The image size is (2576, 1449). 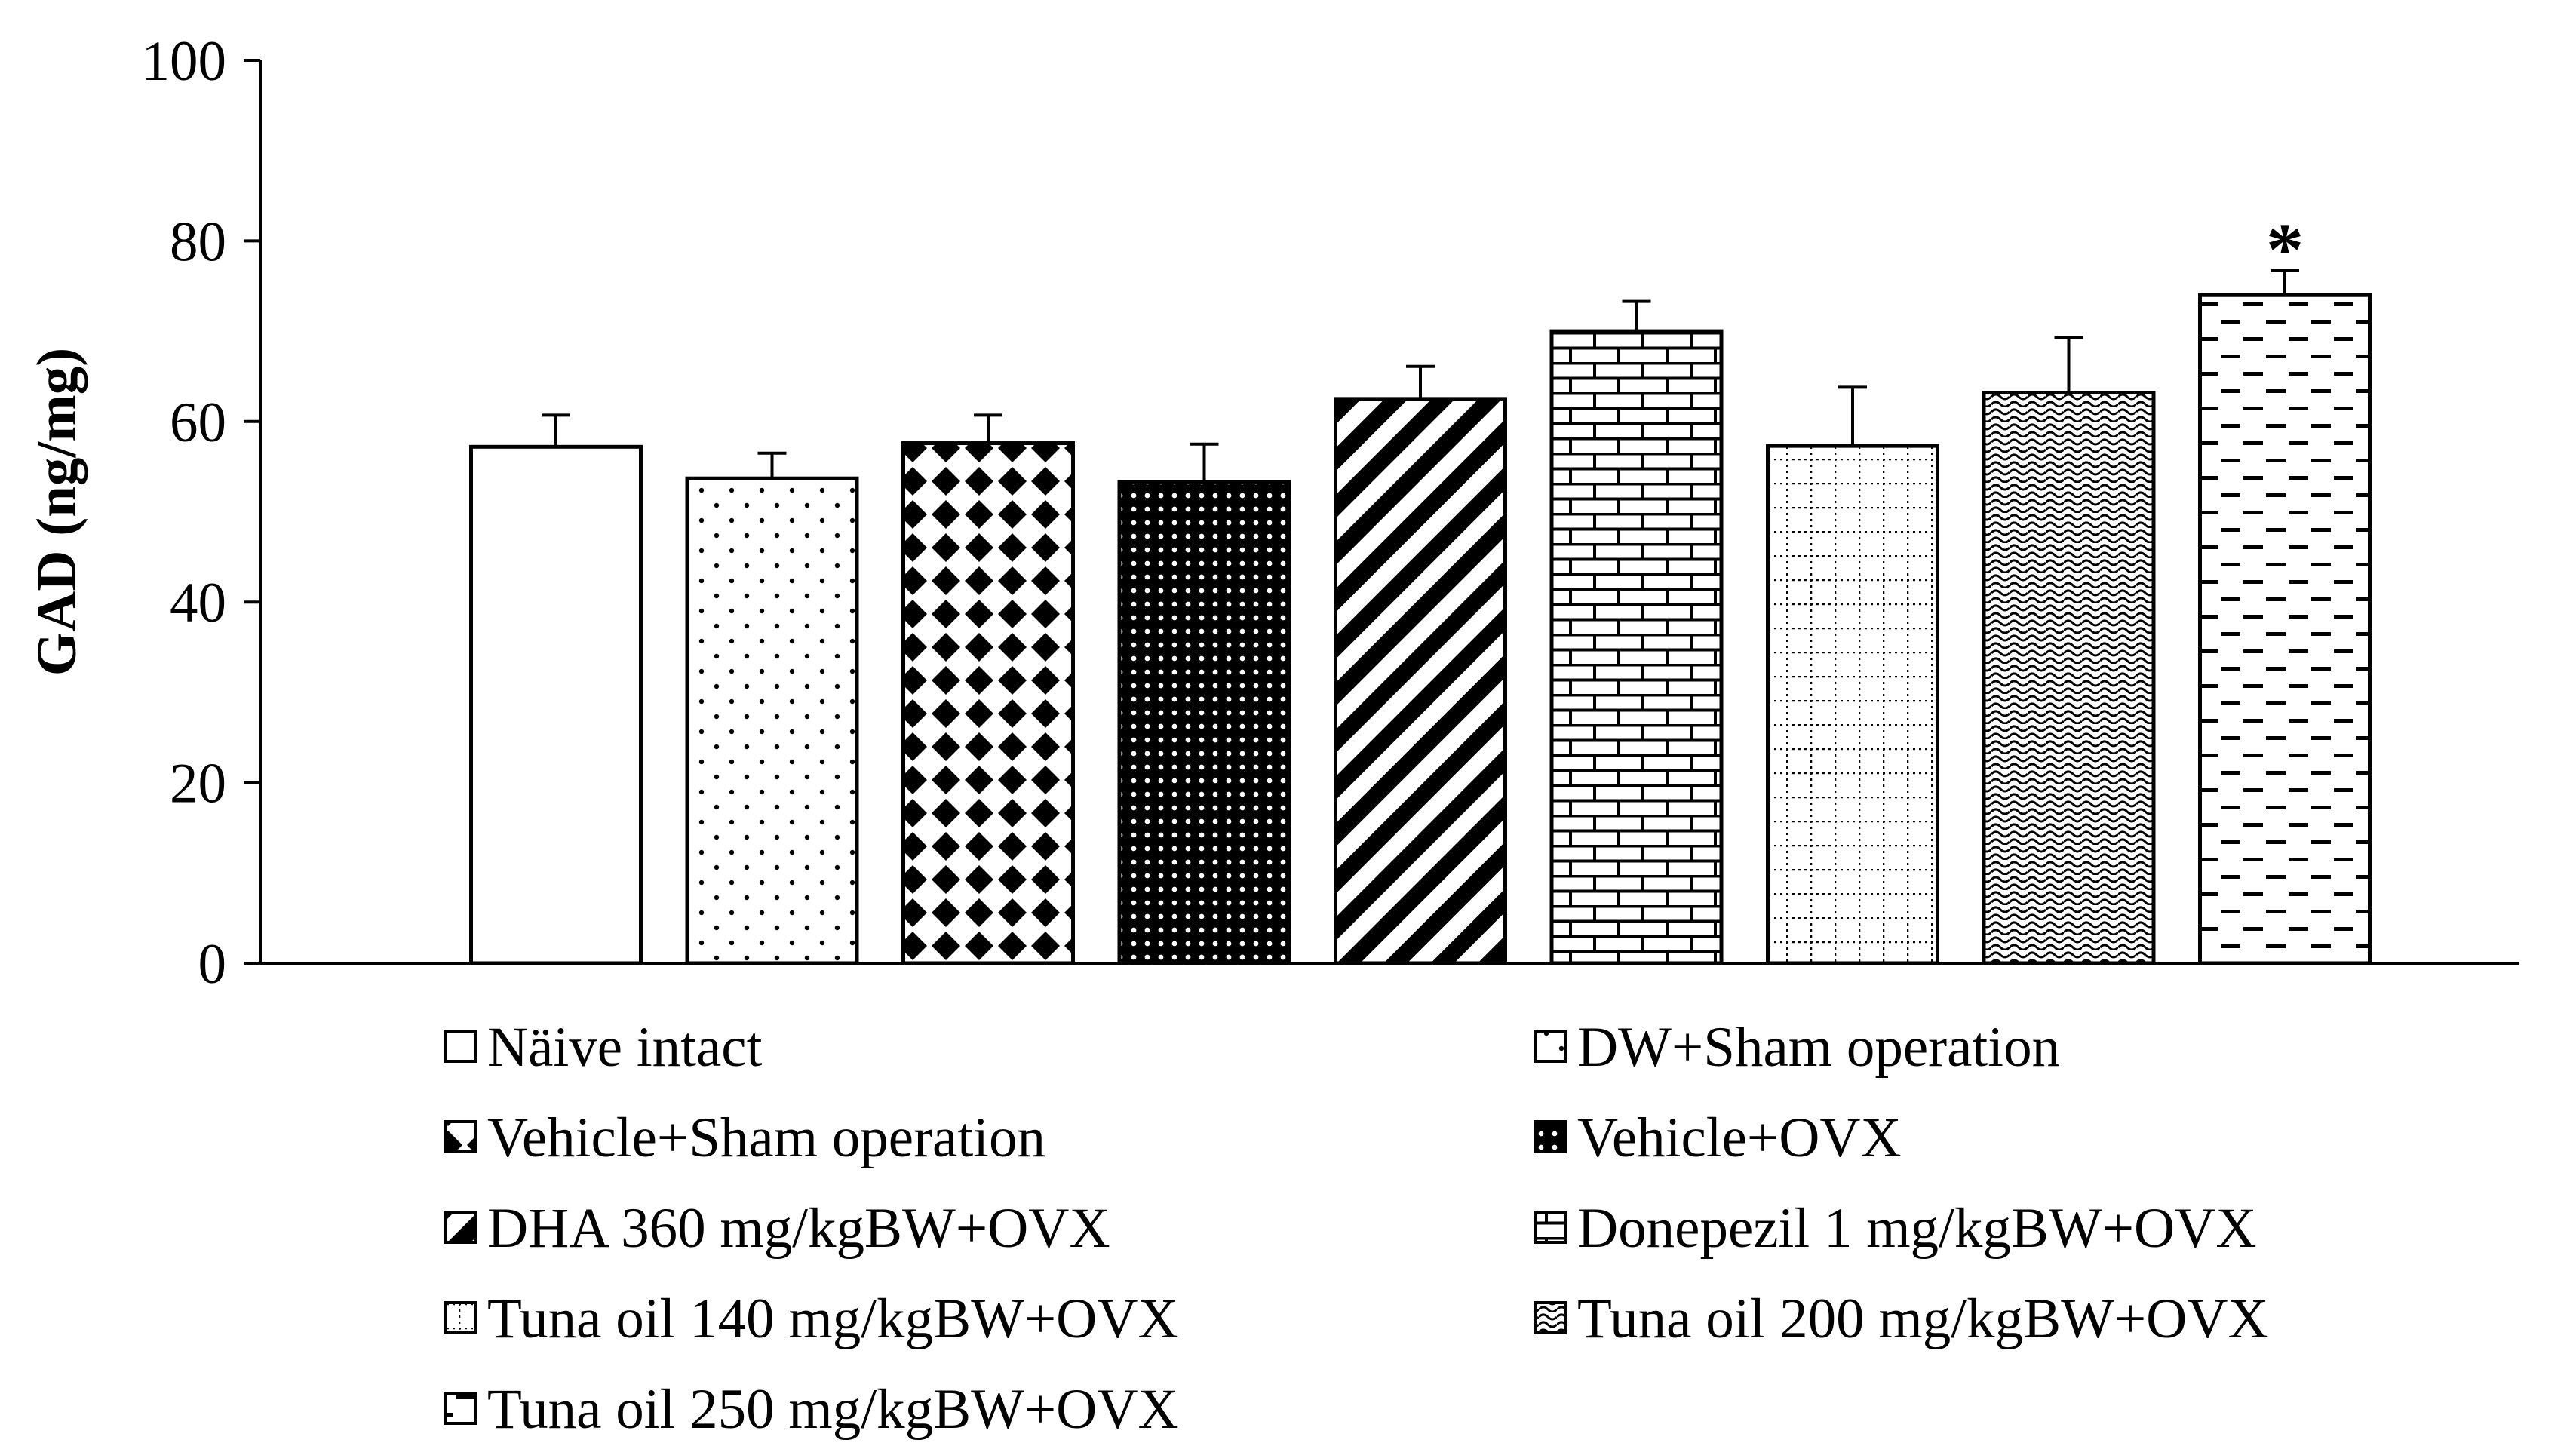 I want to click on annotations: *, so click(x=2285, y=249).